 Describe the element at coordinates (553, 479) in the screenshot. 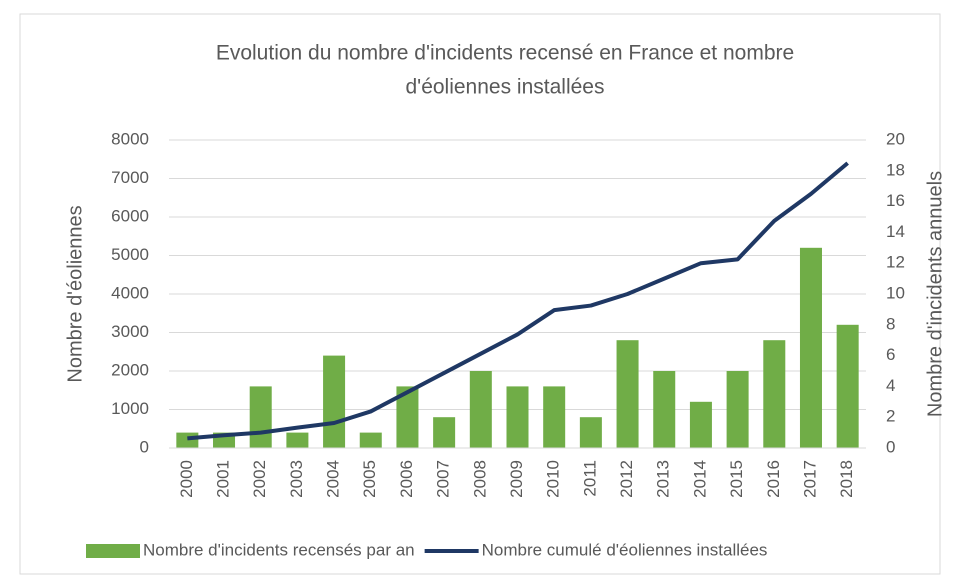

I see `x-tick-label: 2010` at that location.